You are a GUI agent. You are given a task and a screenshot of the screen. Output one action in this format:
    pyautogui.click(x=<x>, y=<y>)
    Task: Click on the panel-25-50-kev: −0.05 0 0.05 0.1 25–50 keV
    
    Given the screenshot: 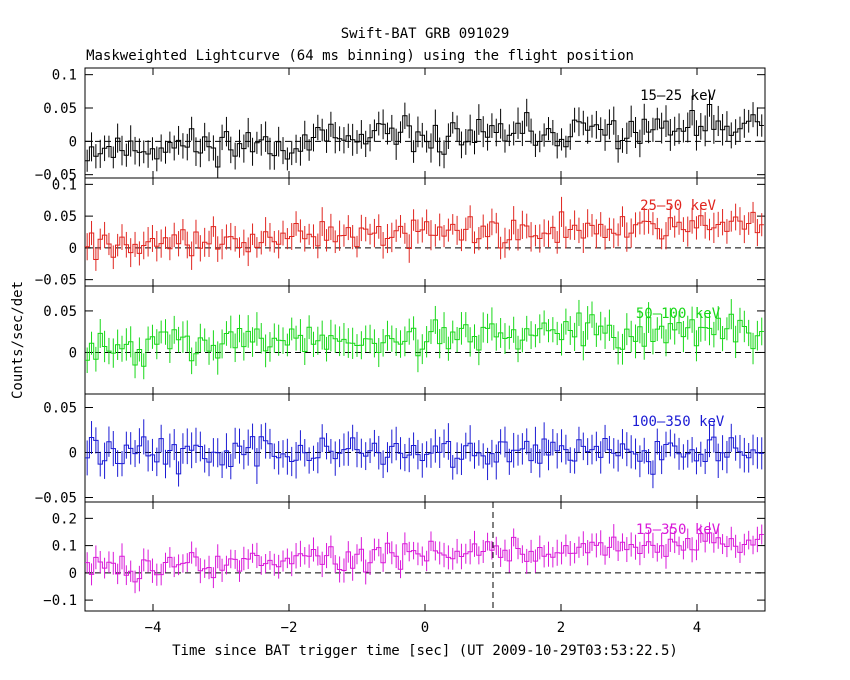 What is the action you would take?
    pyautogui.click(x=400, y=233)
    